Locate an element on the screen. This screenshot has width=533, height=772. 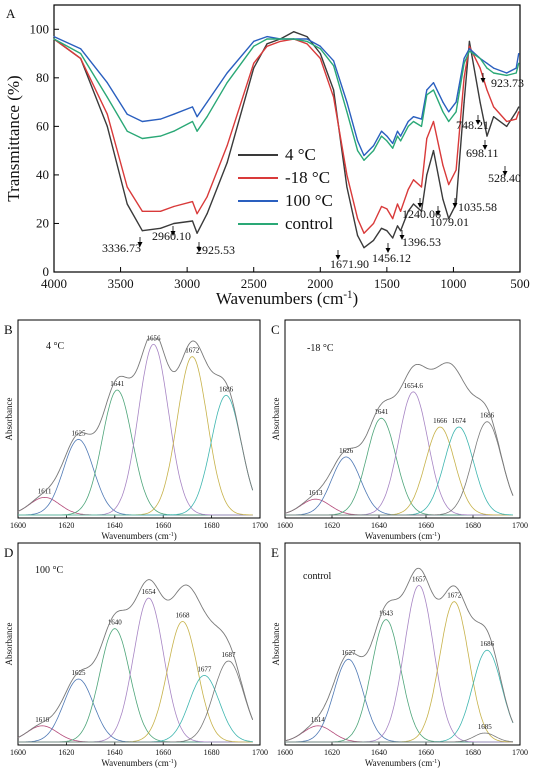
panel-condition-label: 100 °C is located at coordinates (49, 570).